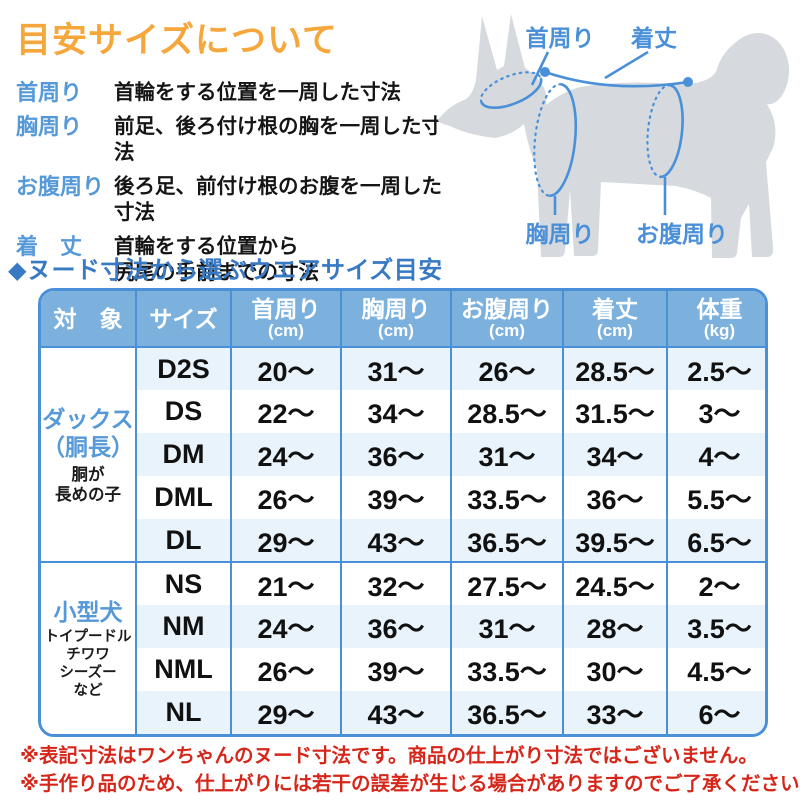 Image resolution: width=800 pixels, height=800 pixels. What do you see at coordinates (88, 319) in the screenshot?
I see `header-target: 対 象` at bounding box center [88, 319].